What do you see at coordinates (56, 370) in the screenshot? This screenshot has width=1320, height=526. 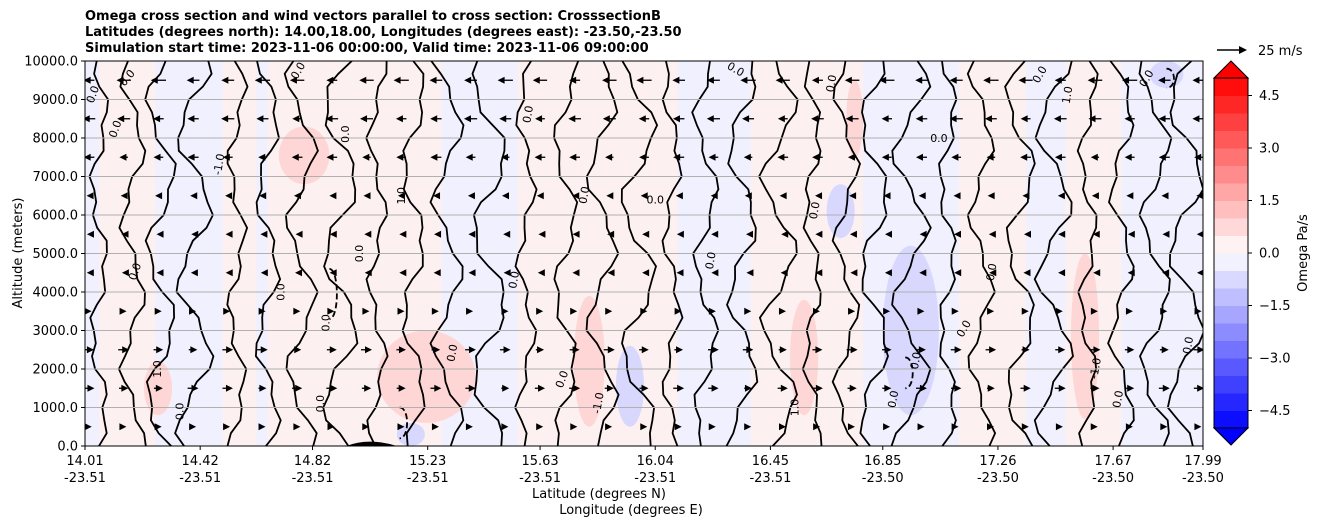 I see `y-tick-label: 2000.0` at bounding box center [56, 370].